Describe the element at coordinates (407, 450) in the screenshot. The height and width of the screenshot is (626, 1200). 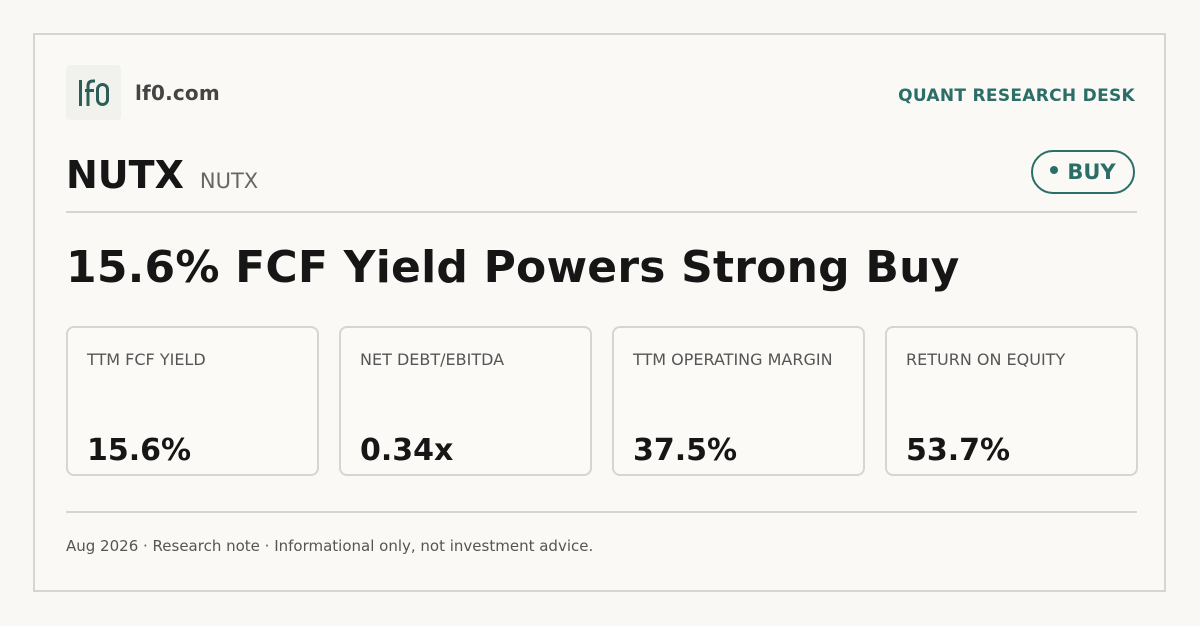
I see `metric-value: 0.34x` at that location.